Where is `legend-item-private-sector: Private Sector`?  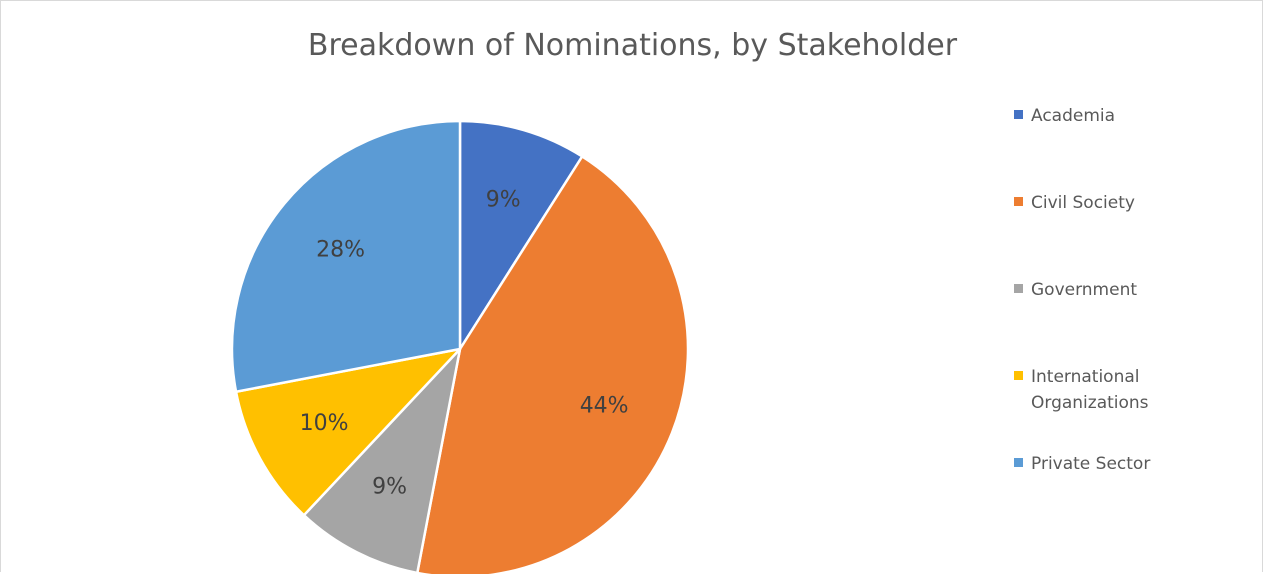
legend-item-private-sector: Private Sector is located at coordinates (1122, 464).